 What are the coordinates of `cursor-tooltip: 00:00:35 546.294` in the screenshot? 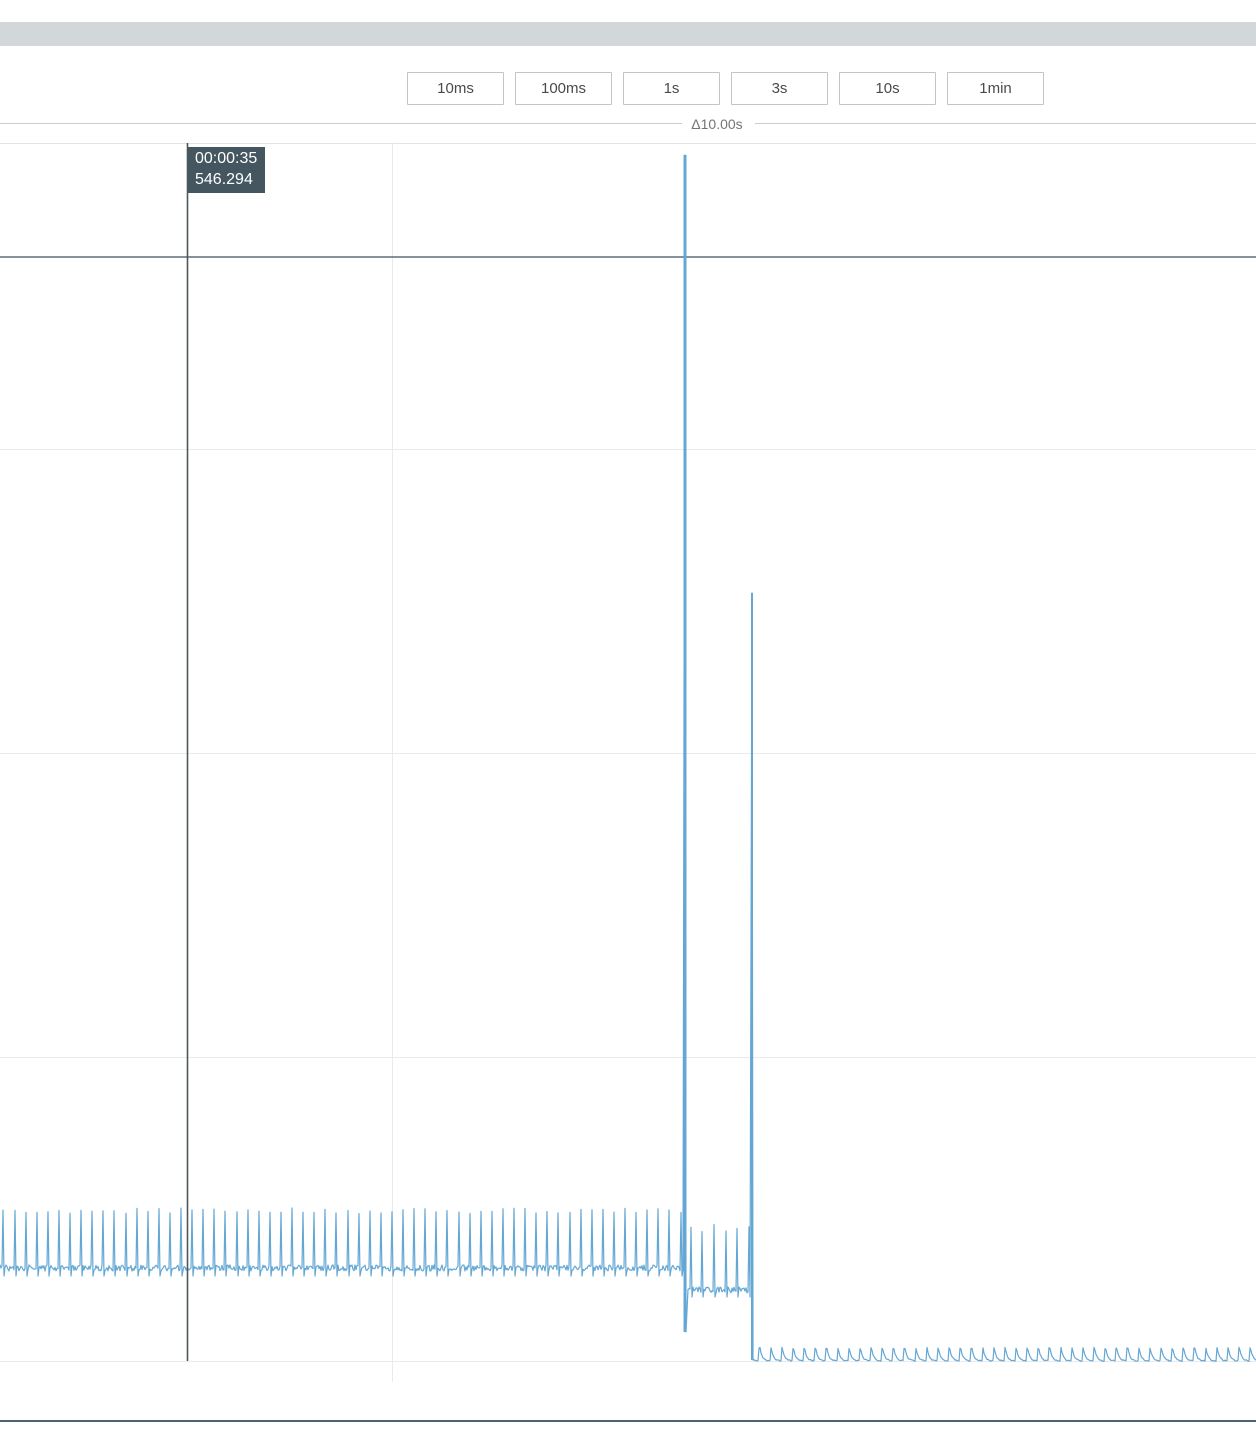 It's located at (227, 170).